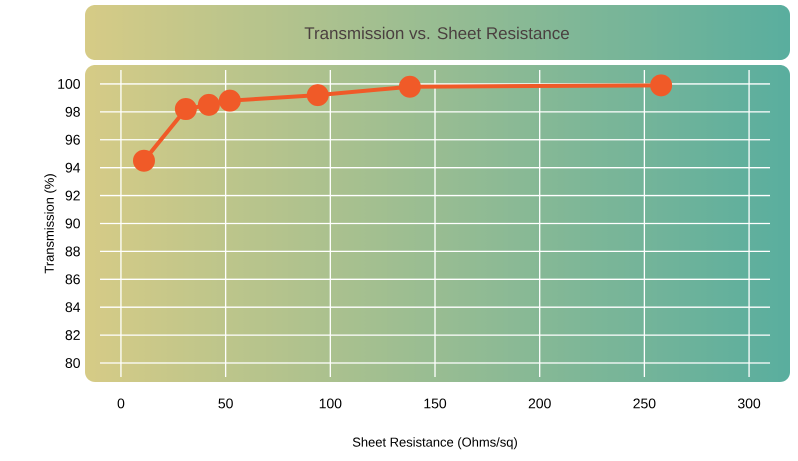  Describe the element at coordinates (73, 307) in the screenshot. I see `y-tick-label: 84` at that location.